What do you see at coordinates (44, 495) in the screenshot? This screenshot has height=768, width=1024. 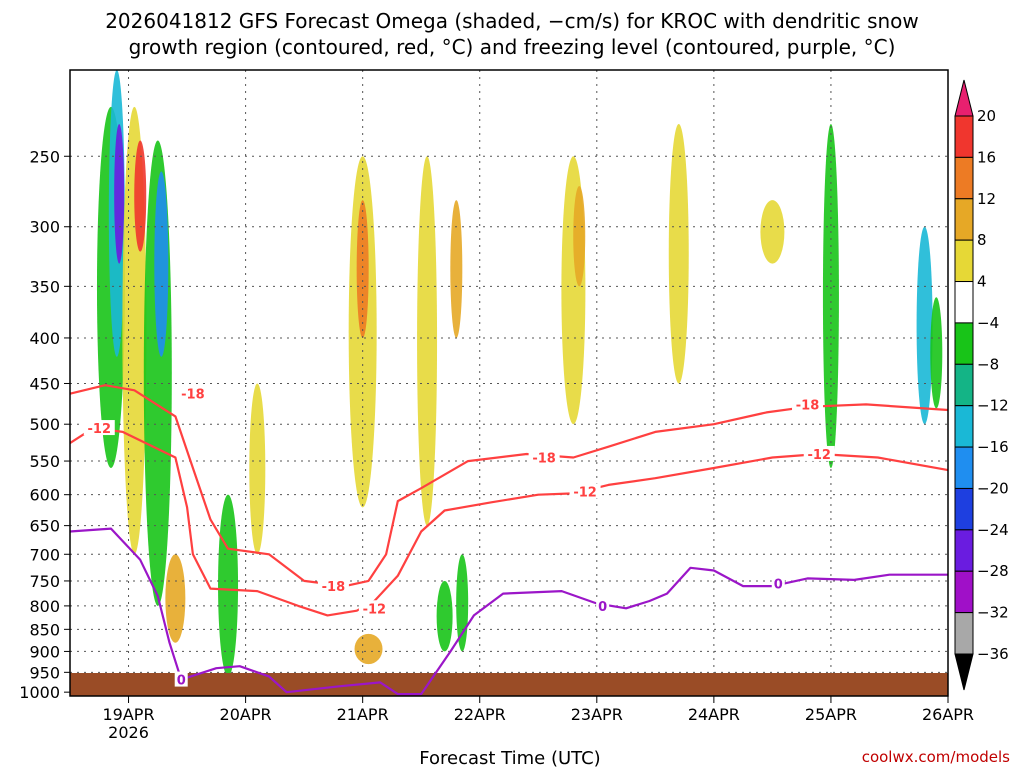 I see `y-tick-label: 600` at bounding box center [44, 495].